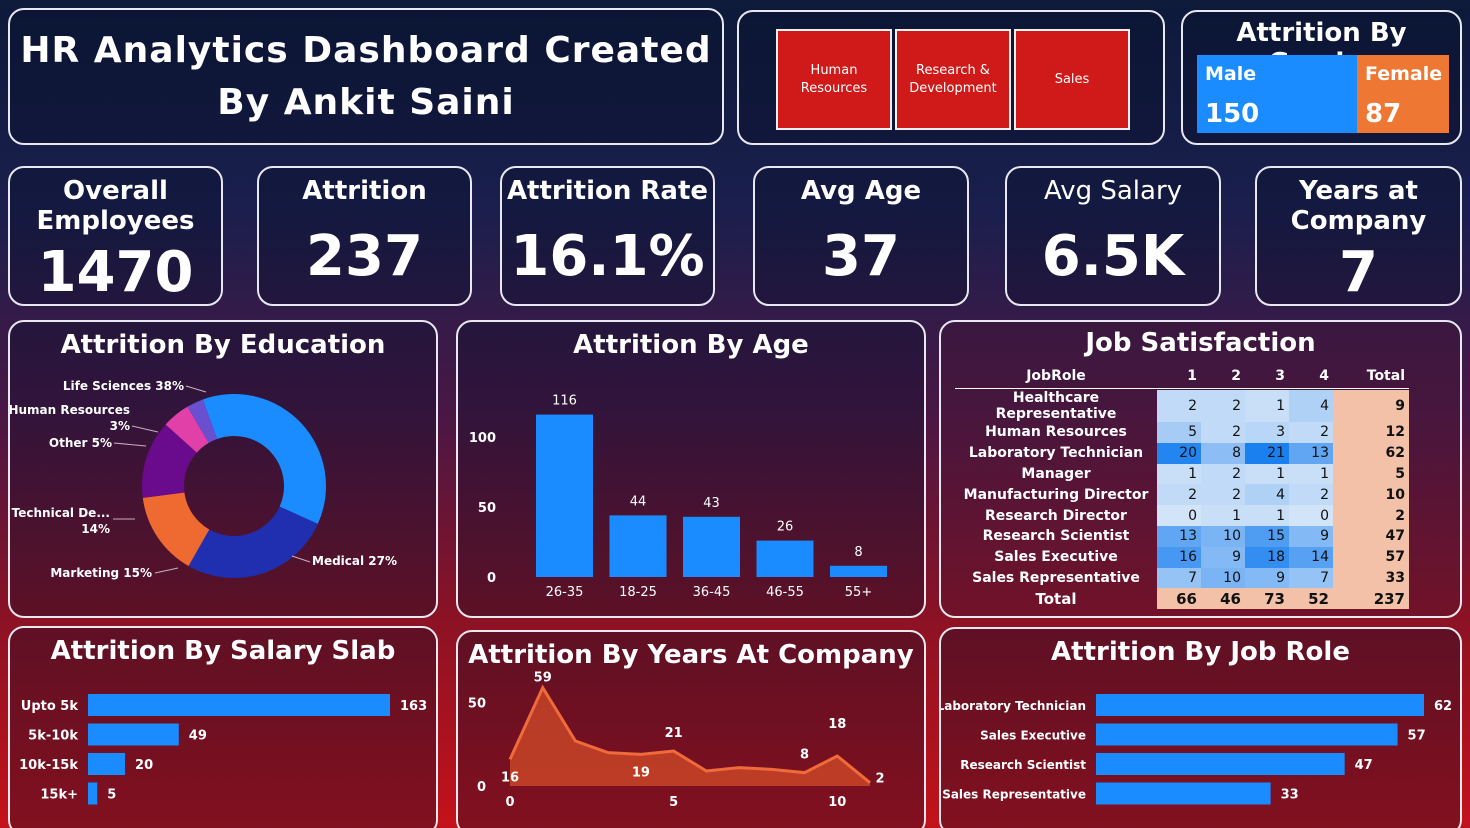 The image size is (1470, 828). What do you see at coordinates (1358, 206) in the screenshot?
I see `kpi-label: Years at Company` at bounding box center [1358, 206].